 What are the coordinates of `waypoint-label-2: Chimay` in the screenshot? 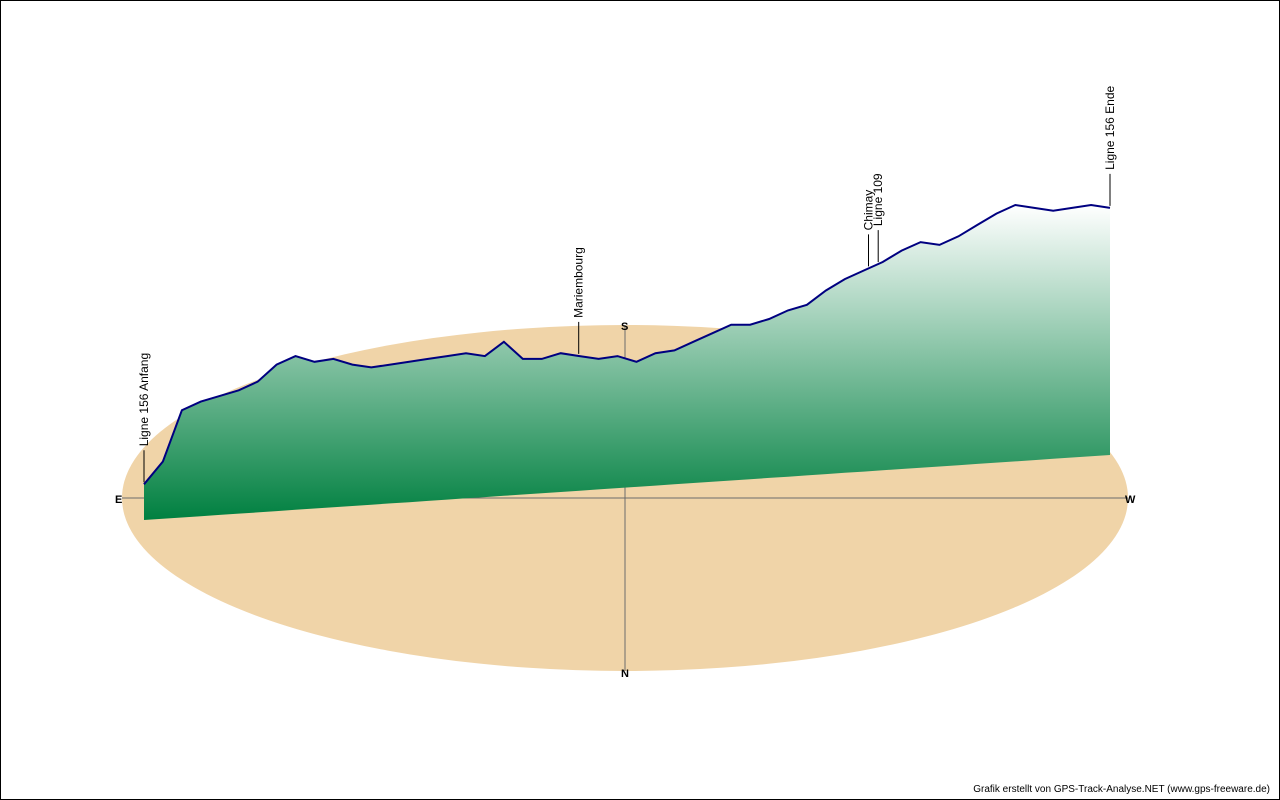 It's located at (869, 210).